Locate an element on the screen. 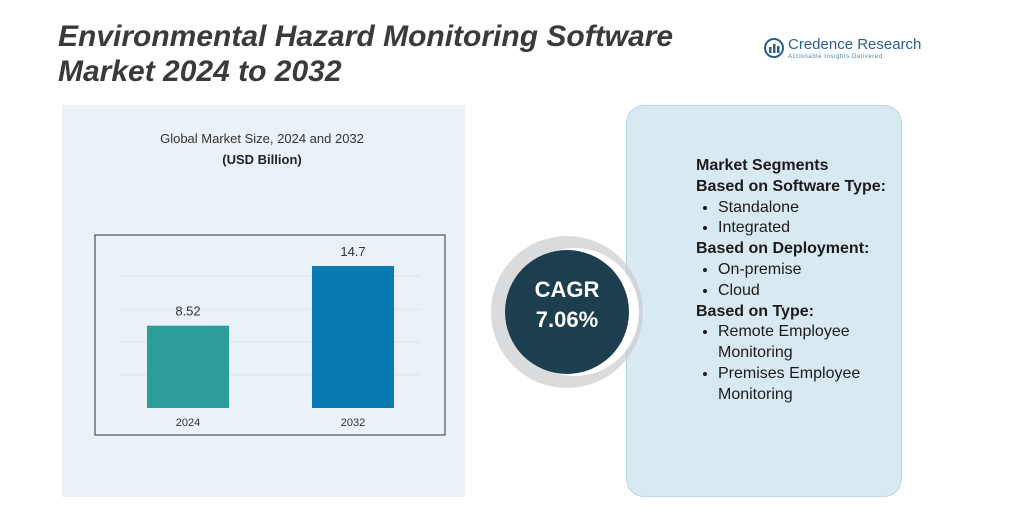  segment-list: StandaloneIntegrated is located at coordinates (796, 219).